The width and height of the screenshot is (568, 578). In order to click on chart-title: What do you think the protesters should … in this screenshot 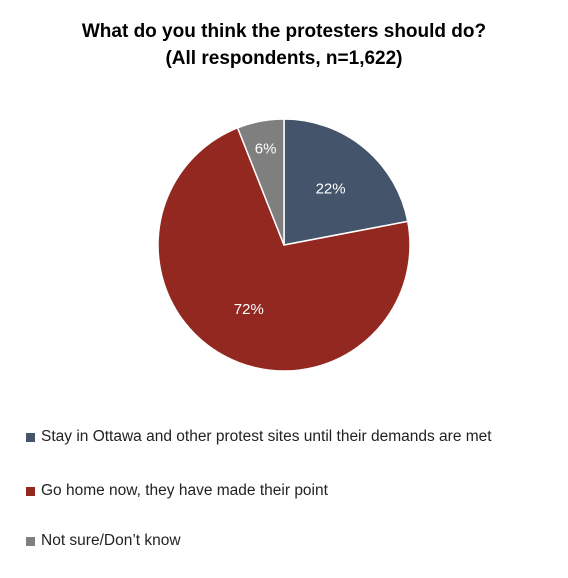, I will do `click(284, 31)`.